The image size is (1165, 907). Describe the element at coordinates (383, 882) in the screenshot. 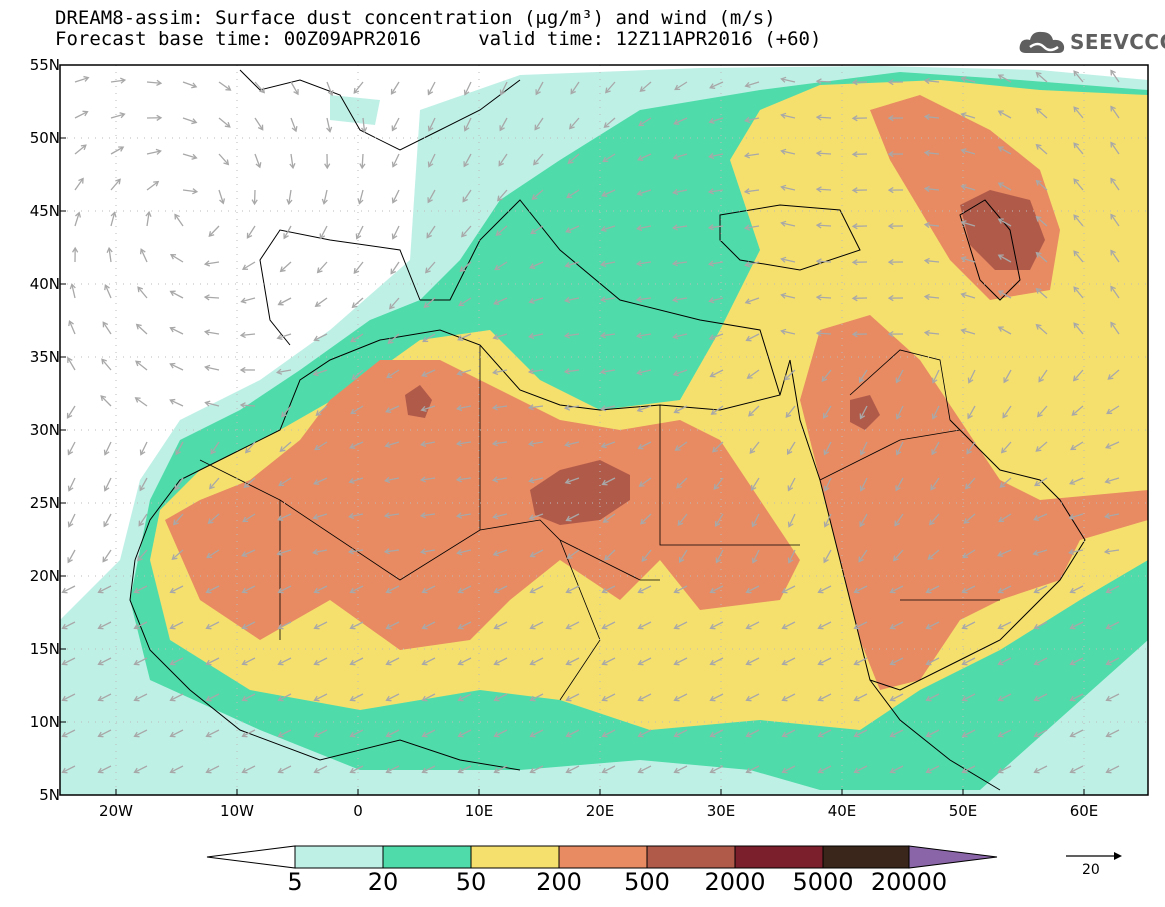

I see `colorbar-label: 20` at that location.